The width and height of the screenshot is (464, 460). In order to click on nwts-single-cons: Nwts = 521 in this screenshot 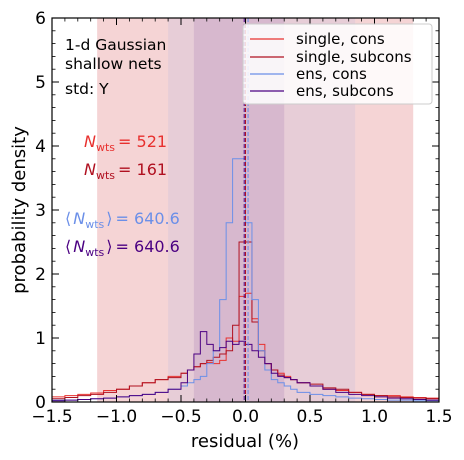, I will do `click(125, 143)`.